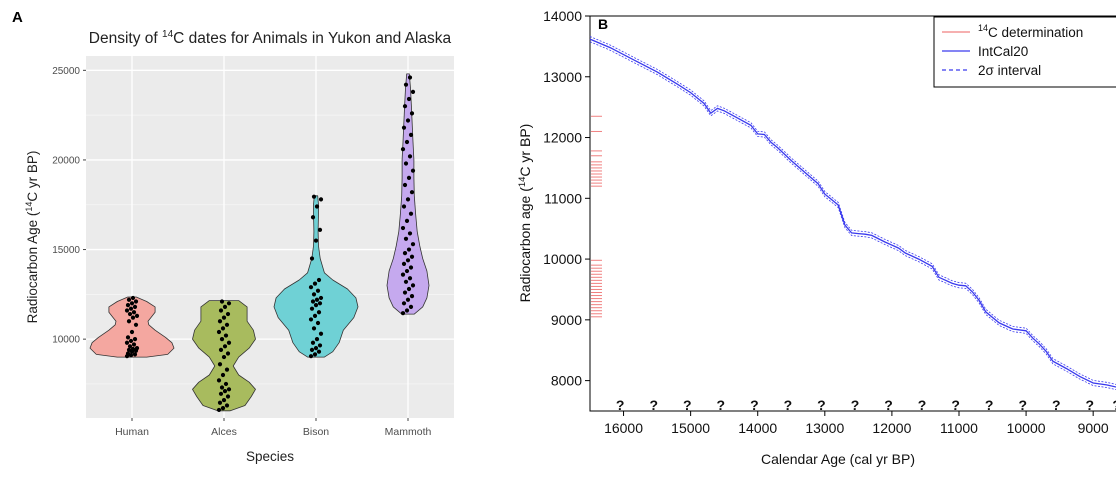 This screenshot has height=477, width=1116. What do you see at coordinates (69, 206) in the screenshot?
I see `y-axis-ticks: 10000 15000 20000 25000` at bounding box center [69, 206].